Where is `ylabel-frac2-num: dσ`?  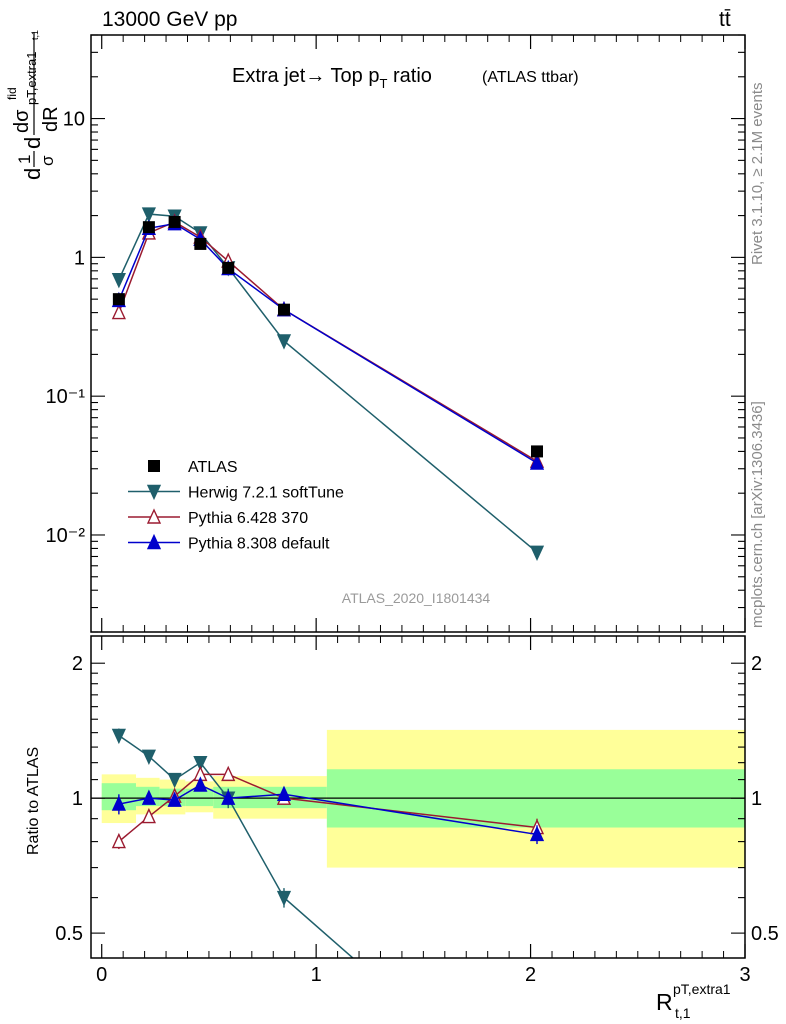
ylabel-frac2-num: dσ is located at coordinates (22, 121).